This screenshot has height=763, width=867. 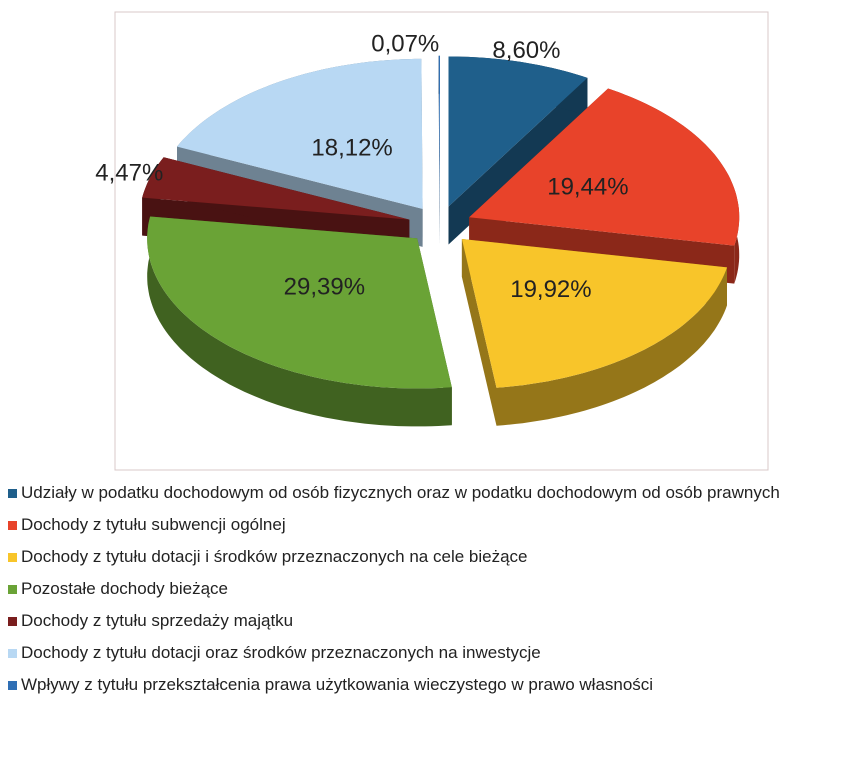 I want to click on legend-label: Dochody z tytułu subwencji ogólnej, so click(x=153, y=524).